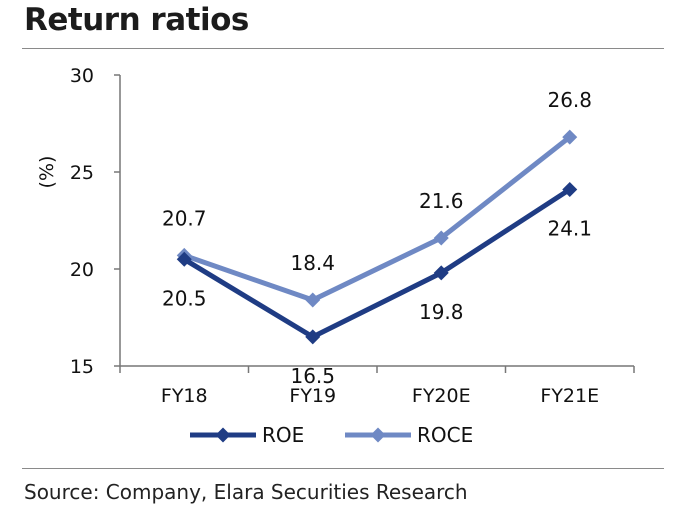 This screenshot has width=700, height=526. I want to click on legend-marker-roce, so click(378, 435).